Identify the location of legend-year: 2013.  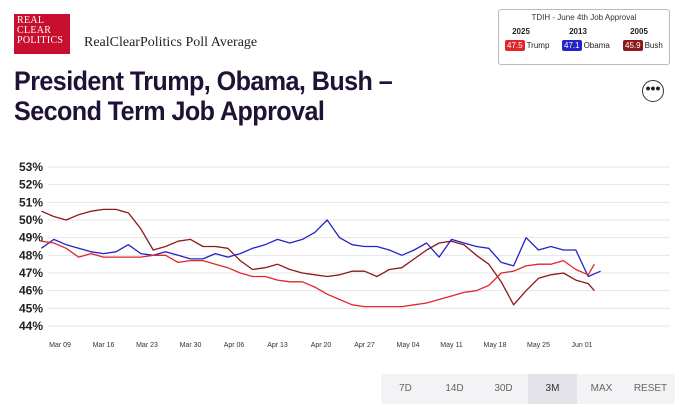
(578, 31).